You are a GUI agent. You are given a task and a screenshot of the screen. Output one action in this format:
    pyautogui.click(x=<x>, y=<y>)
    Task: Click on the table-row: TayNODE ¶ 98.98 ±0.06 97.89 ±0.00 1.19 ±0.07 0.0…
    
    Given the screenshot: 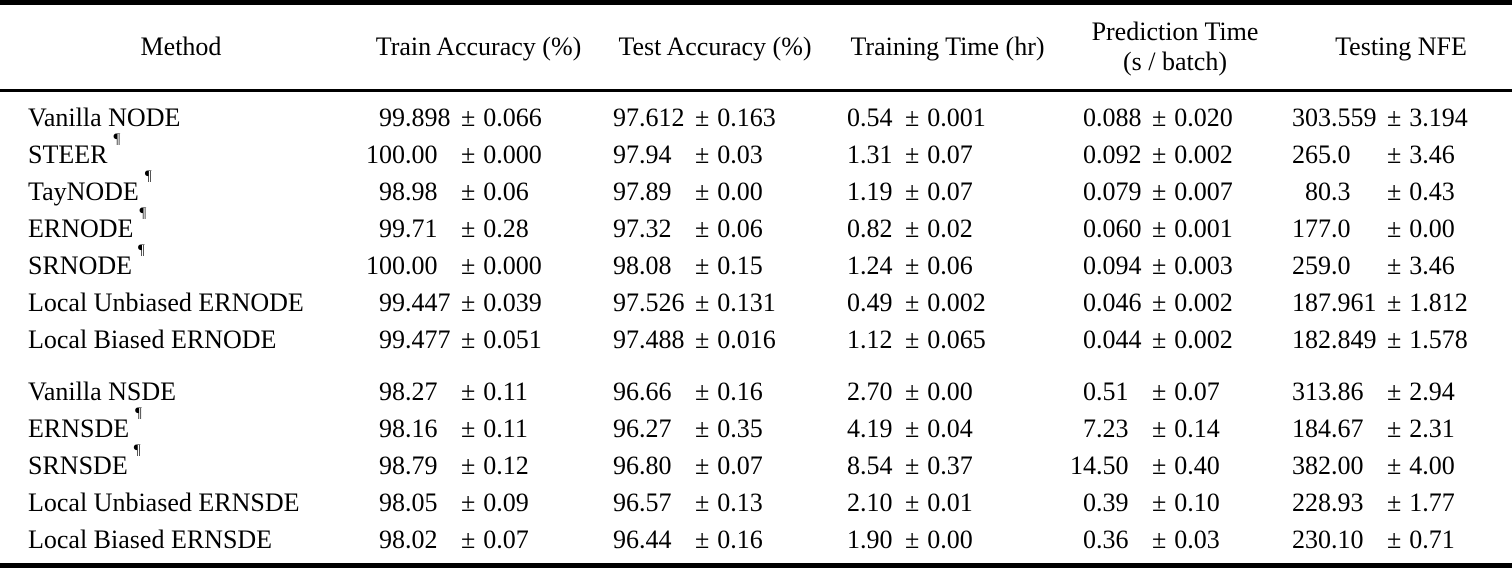 What is the action you would take?
    pyautogui.click(x=756, y=189)
    